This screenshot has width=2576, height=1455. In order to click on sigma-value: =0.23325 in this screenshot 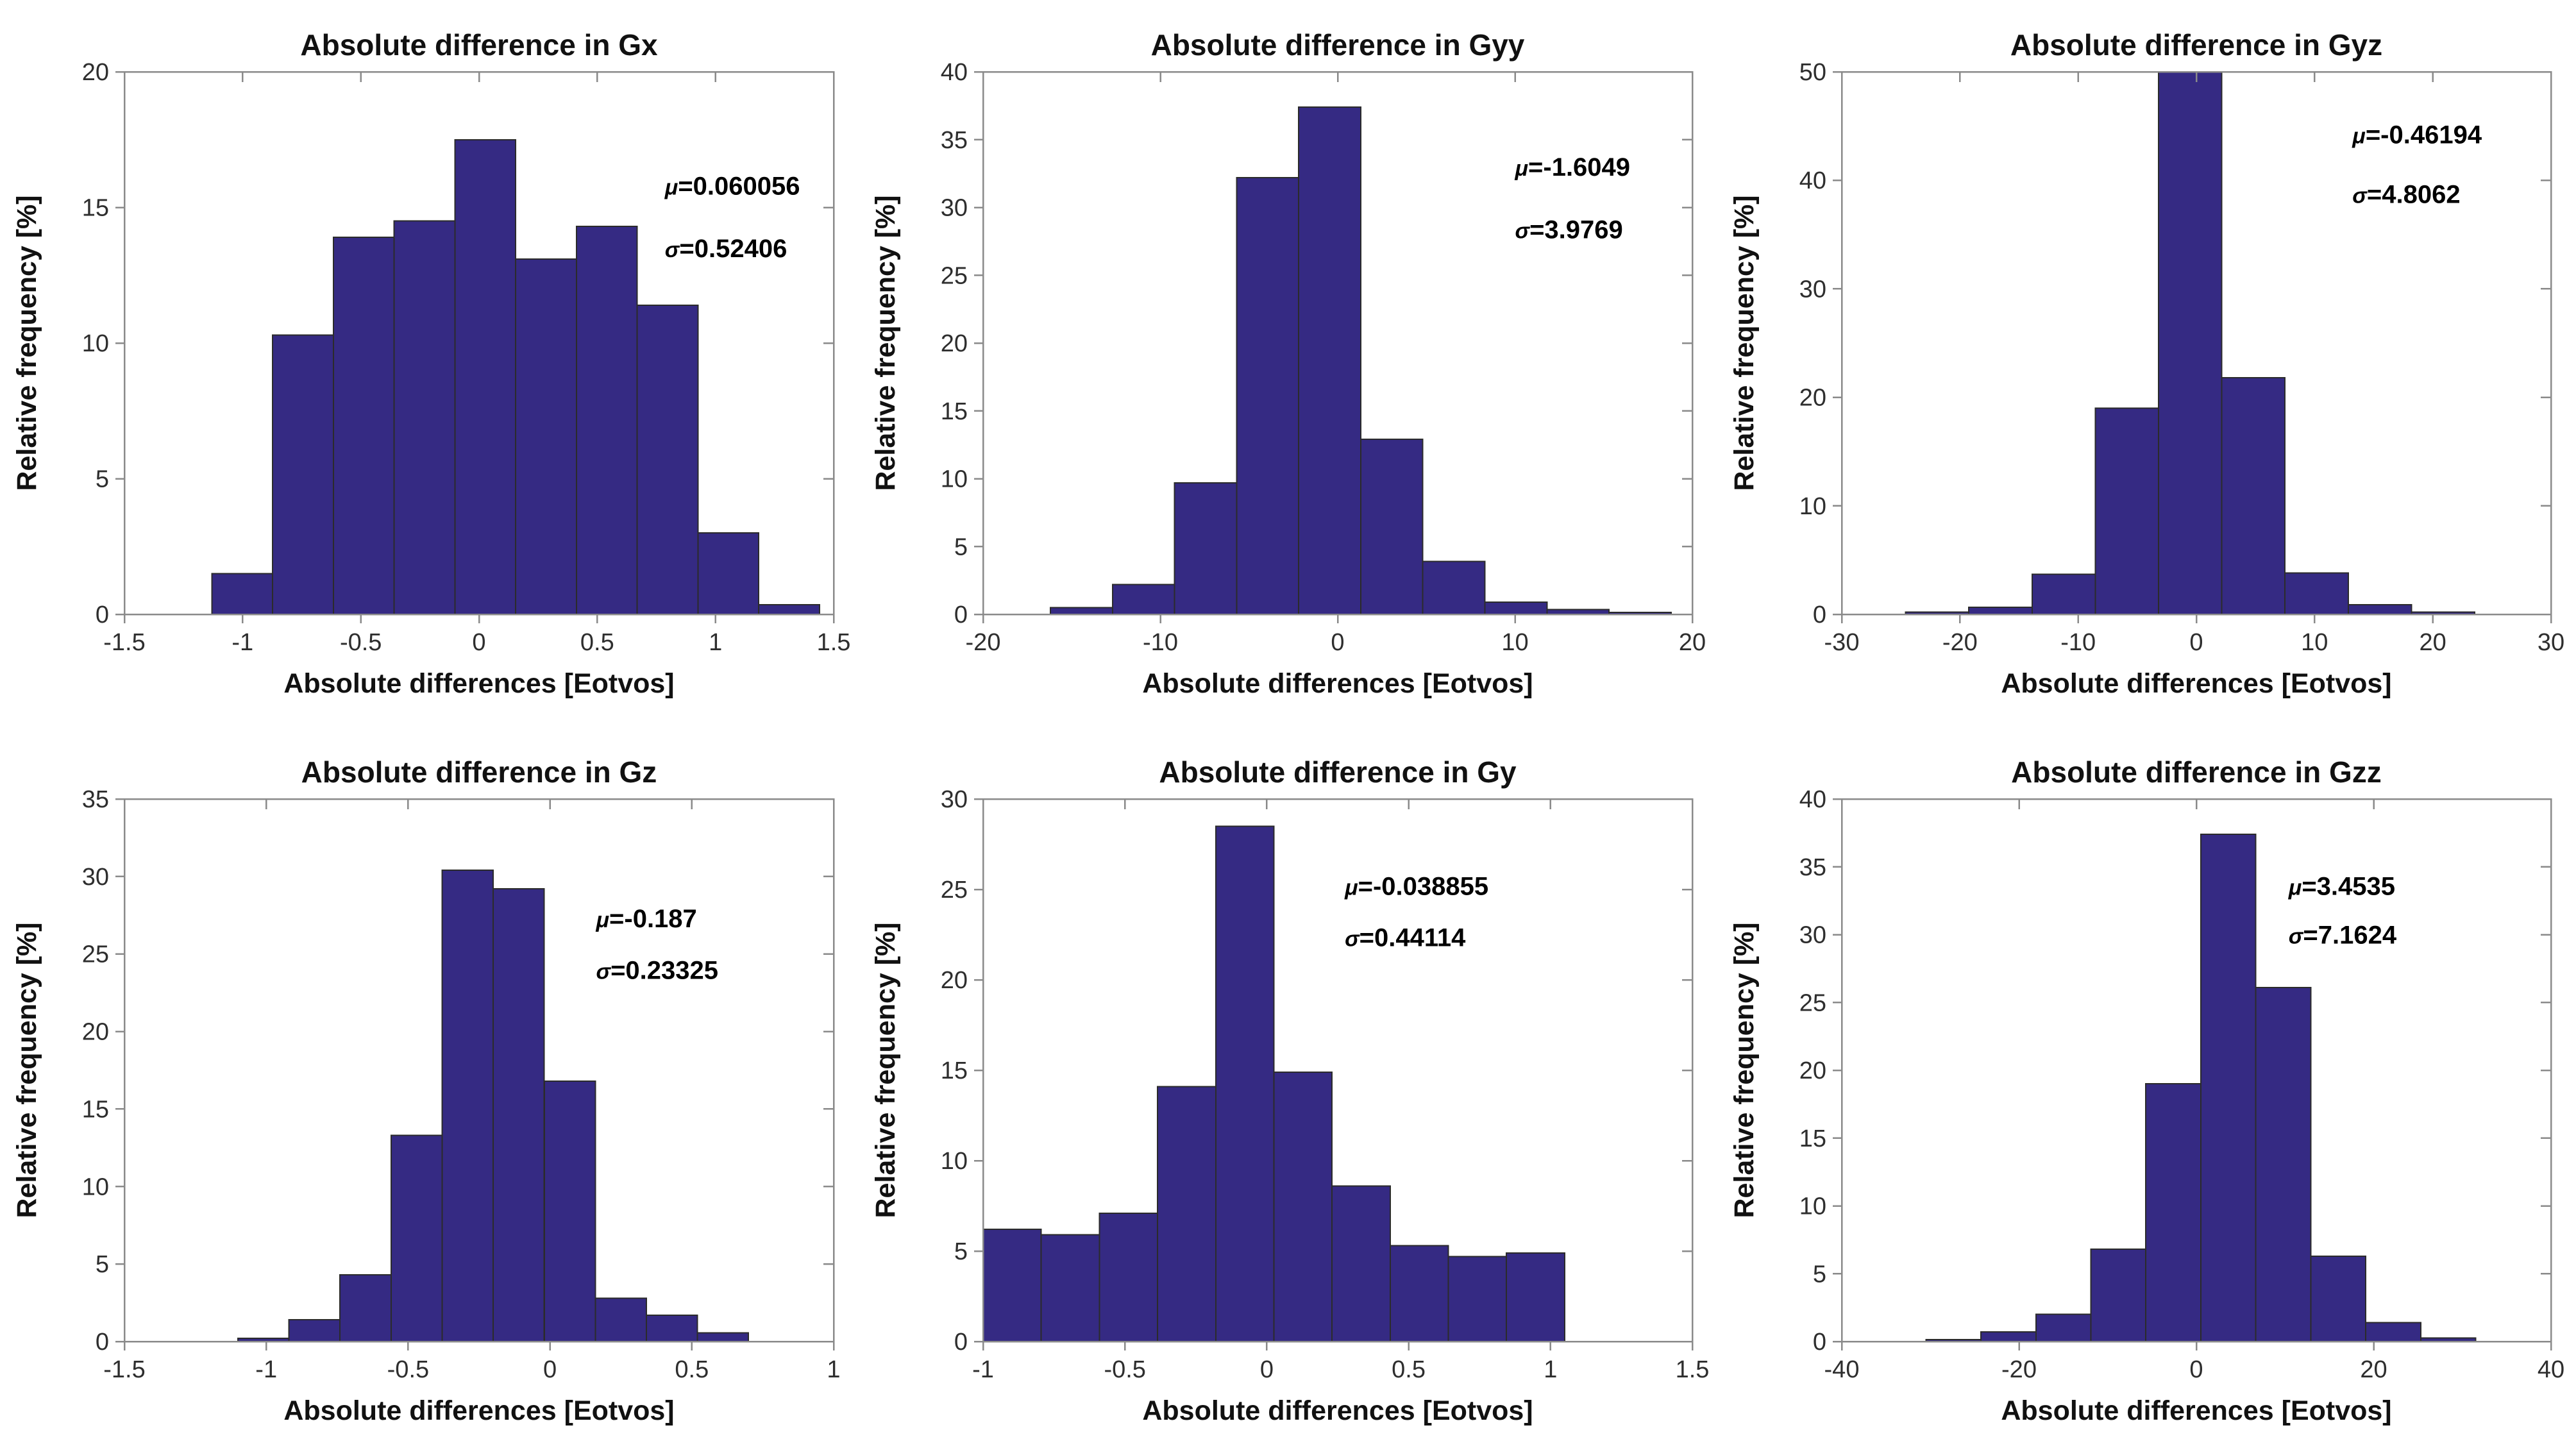, I will do `click(664, 971)`.